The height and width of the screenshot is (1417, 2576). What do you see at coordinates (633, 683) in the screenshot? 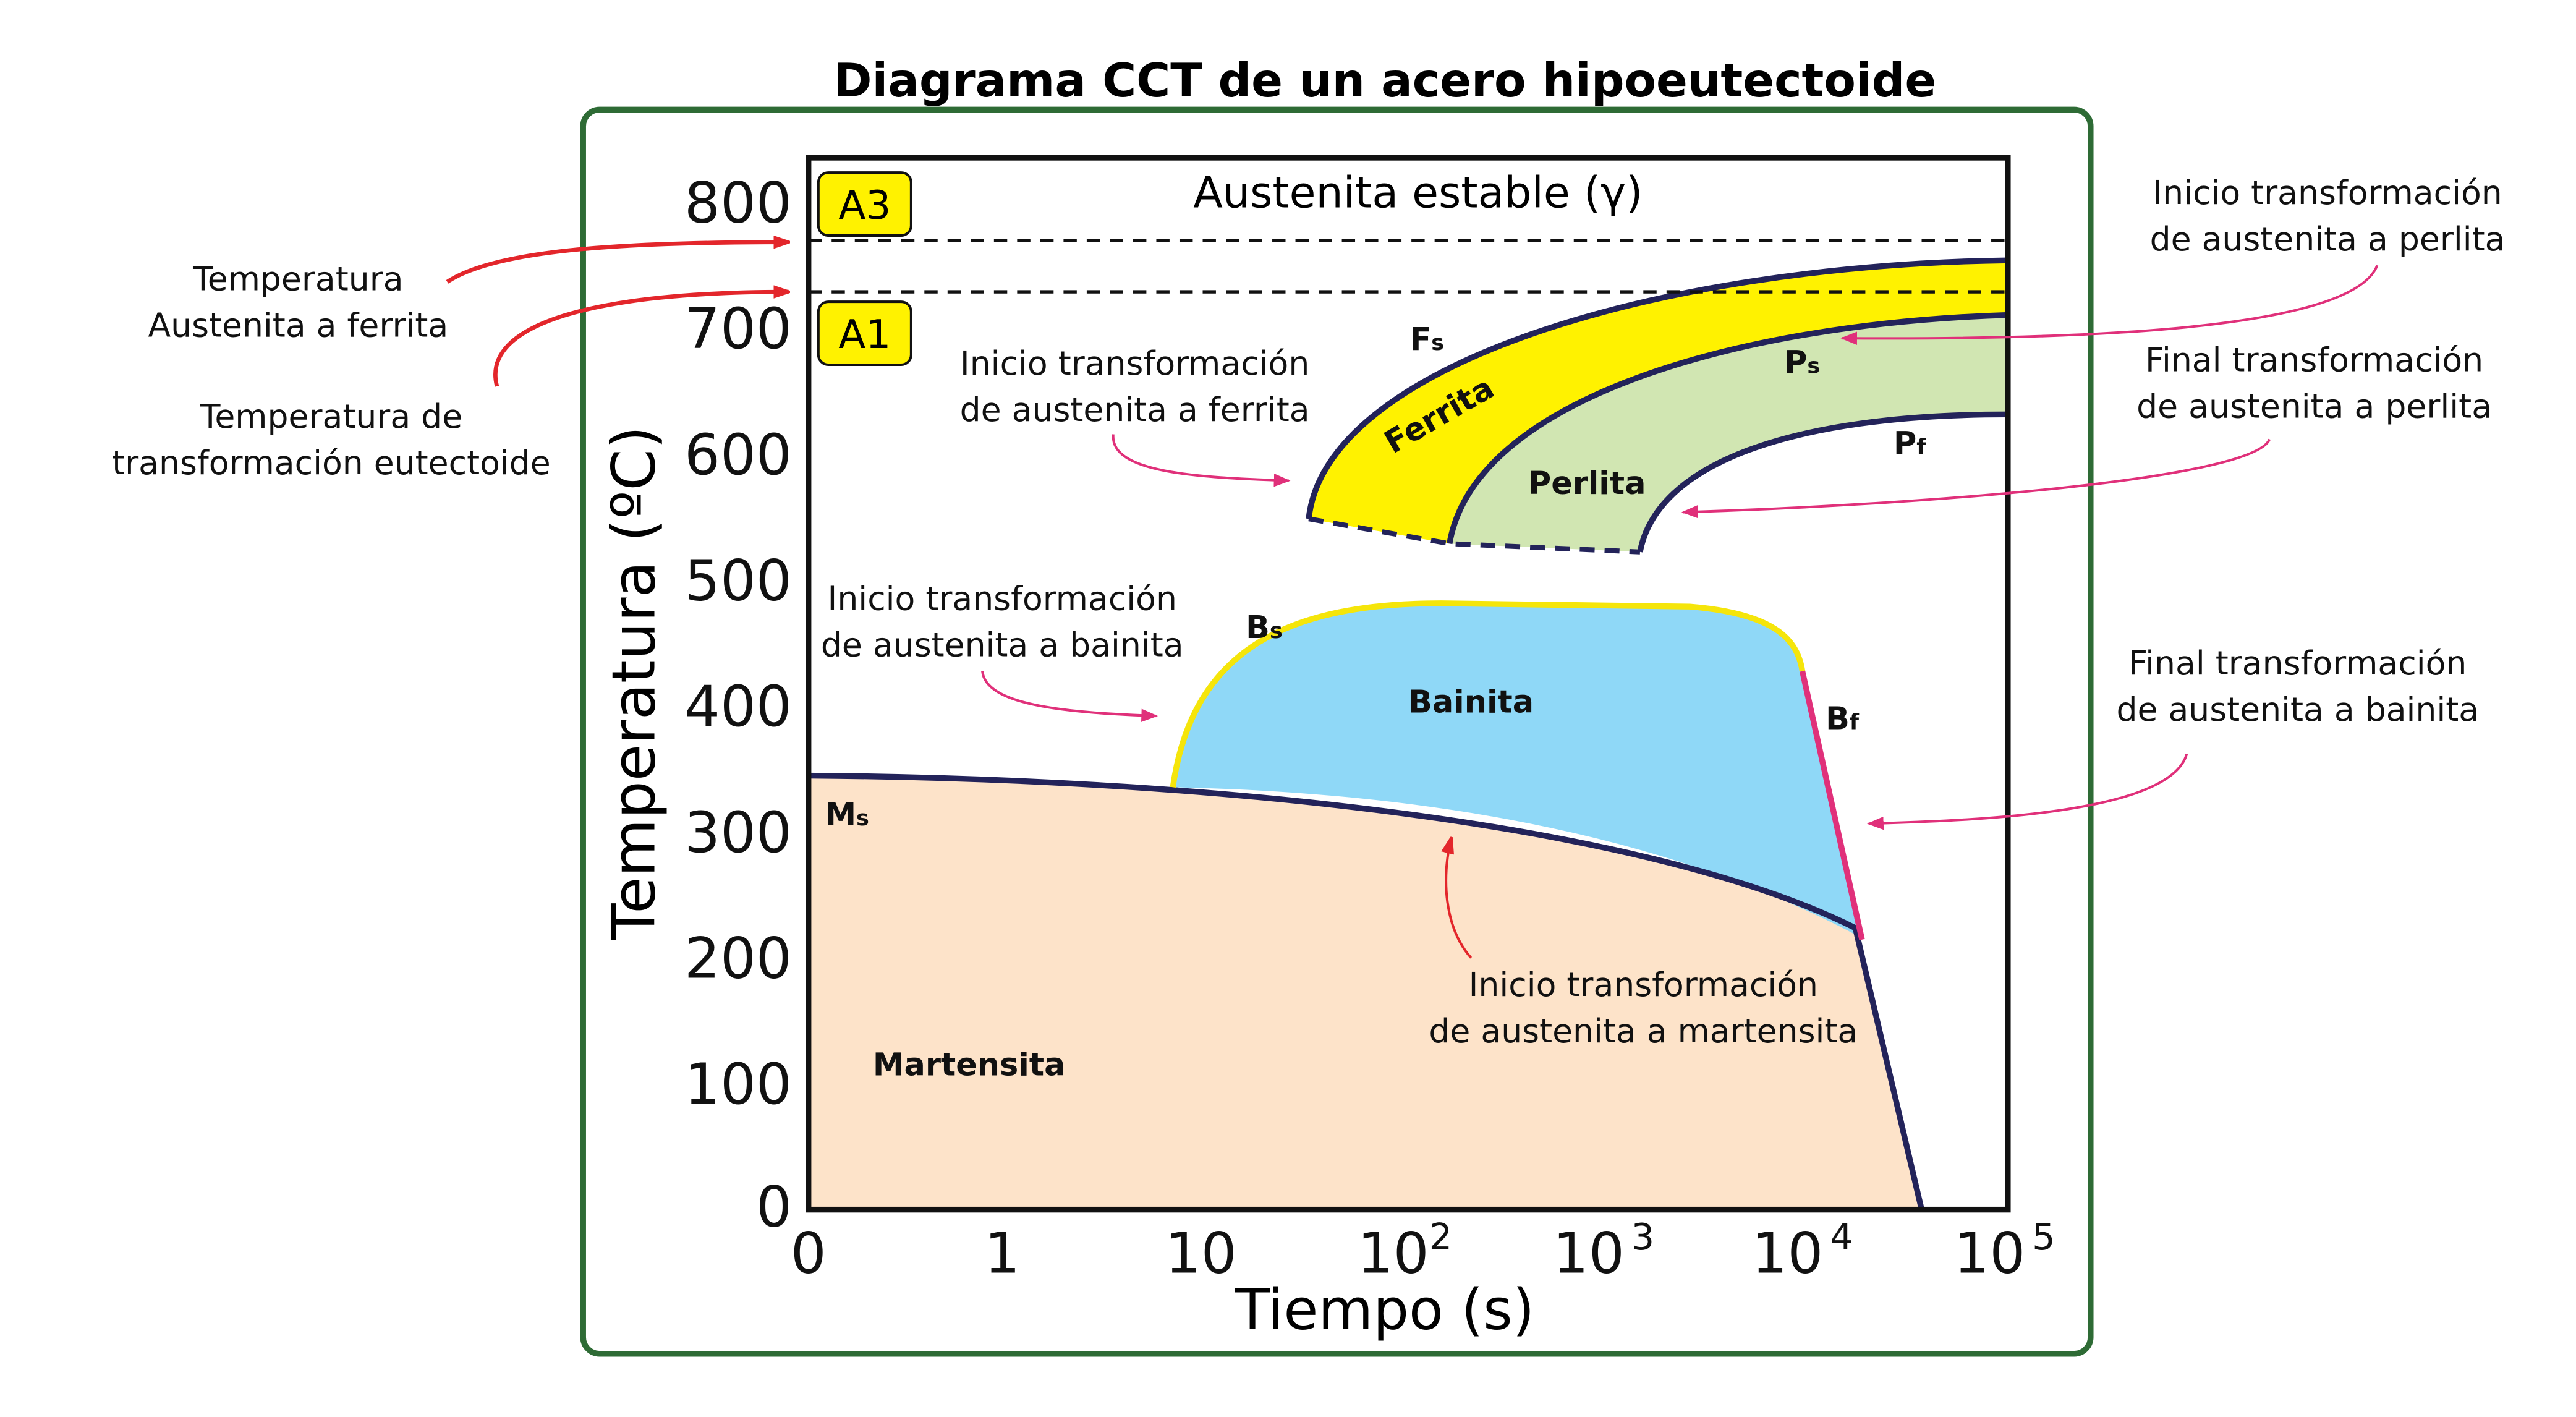
I see `y-axis-label: Temperatura (ºC)` at bounding box center [633, 683].